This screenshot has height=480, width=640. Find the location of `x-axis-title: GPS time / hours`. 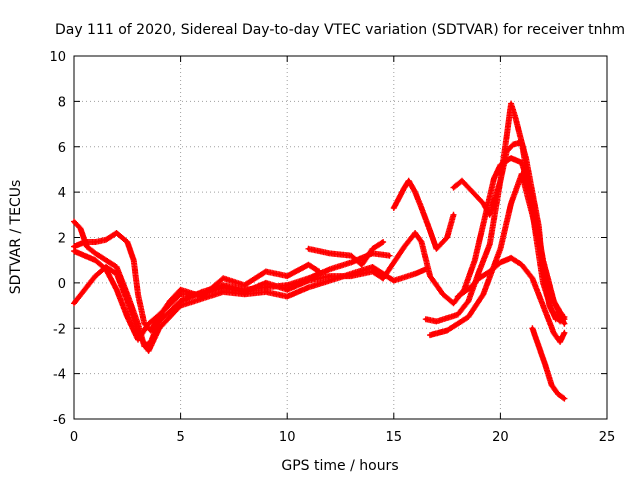

x-axis-title: GPS time / hours is located at coordinates (339, 466).